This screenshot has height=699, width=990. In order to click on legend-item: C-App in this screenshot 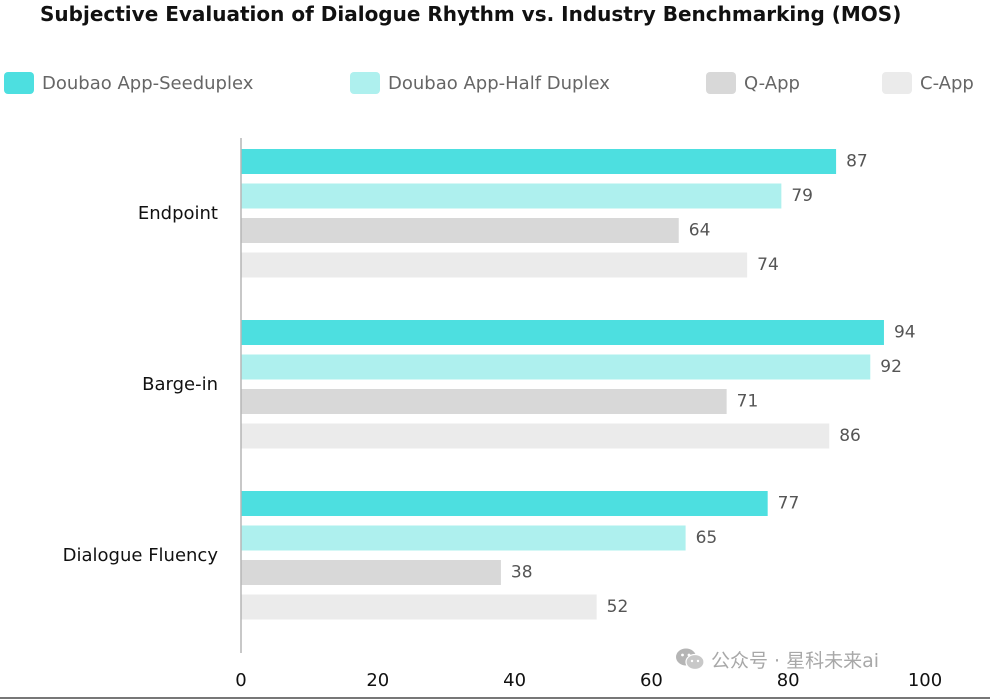, I will do `click(928, 83)`.